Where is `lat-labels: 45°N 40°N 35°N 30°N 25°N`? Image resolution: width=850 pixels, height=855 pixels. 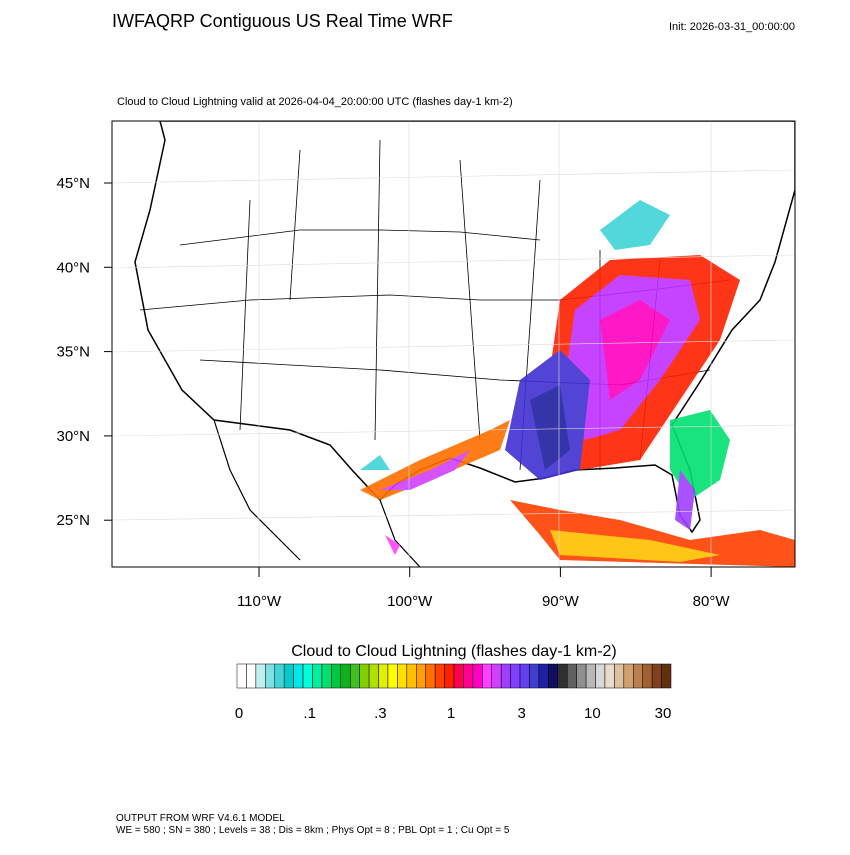
lat-labels: 45°N 40°N 35°N 30°N 25°N is located at coordinates (84, 352).